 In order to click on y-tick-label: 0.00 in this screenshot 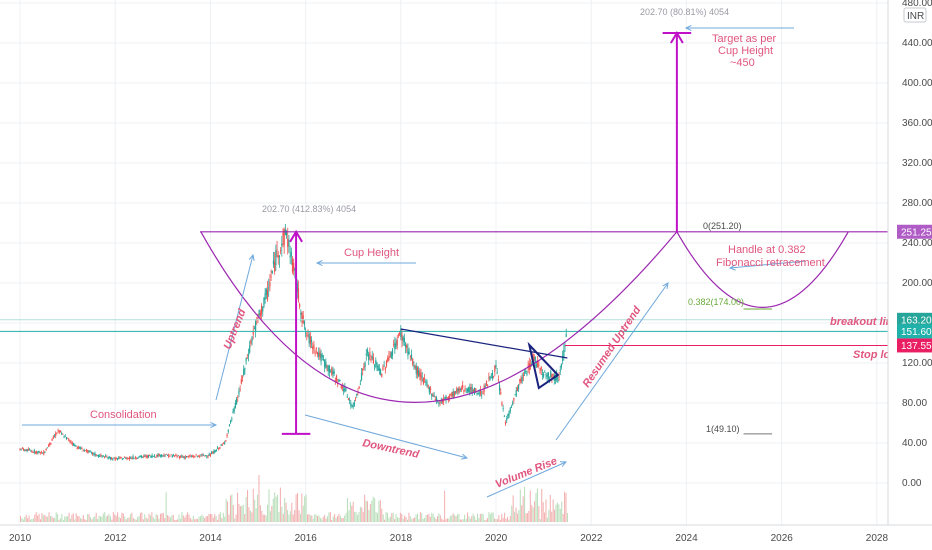, I will do `click(912, 483)`.